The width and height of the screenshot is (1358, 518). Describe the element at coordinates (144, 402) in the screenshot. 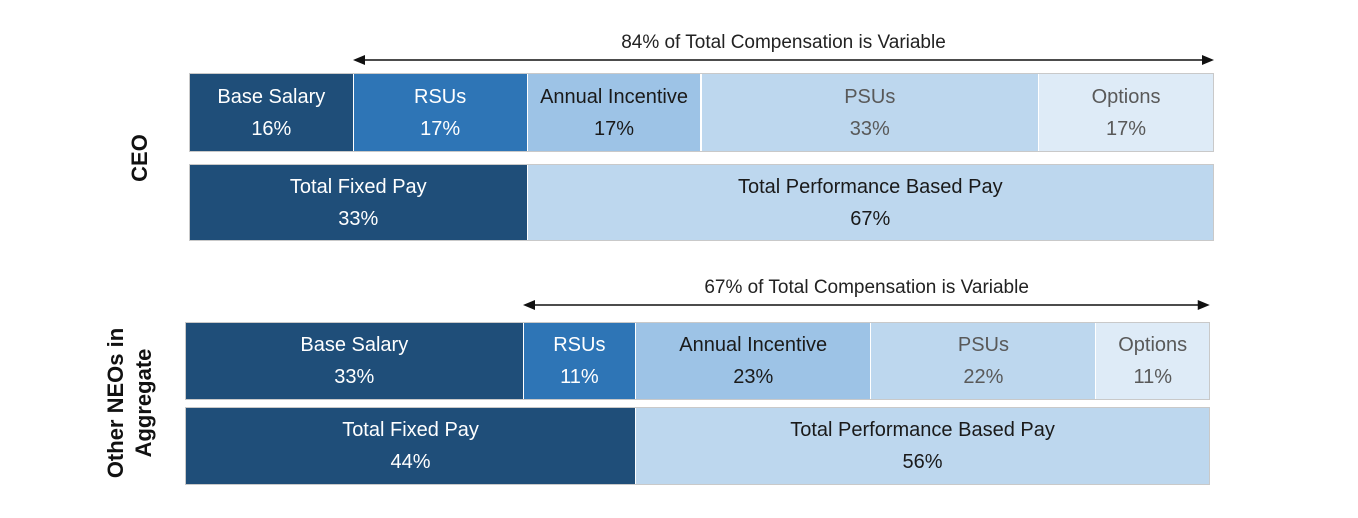

I see `group-label-line: Aggregate` at that location.